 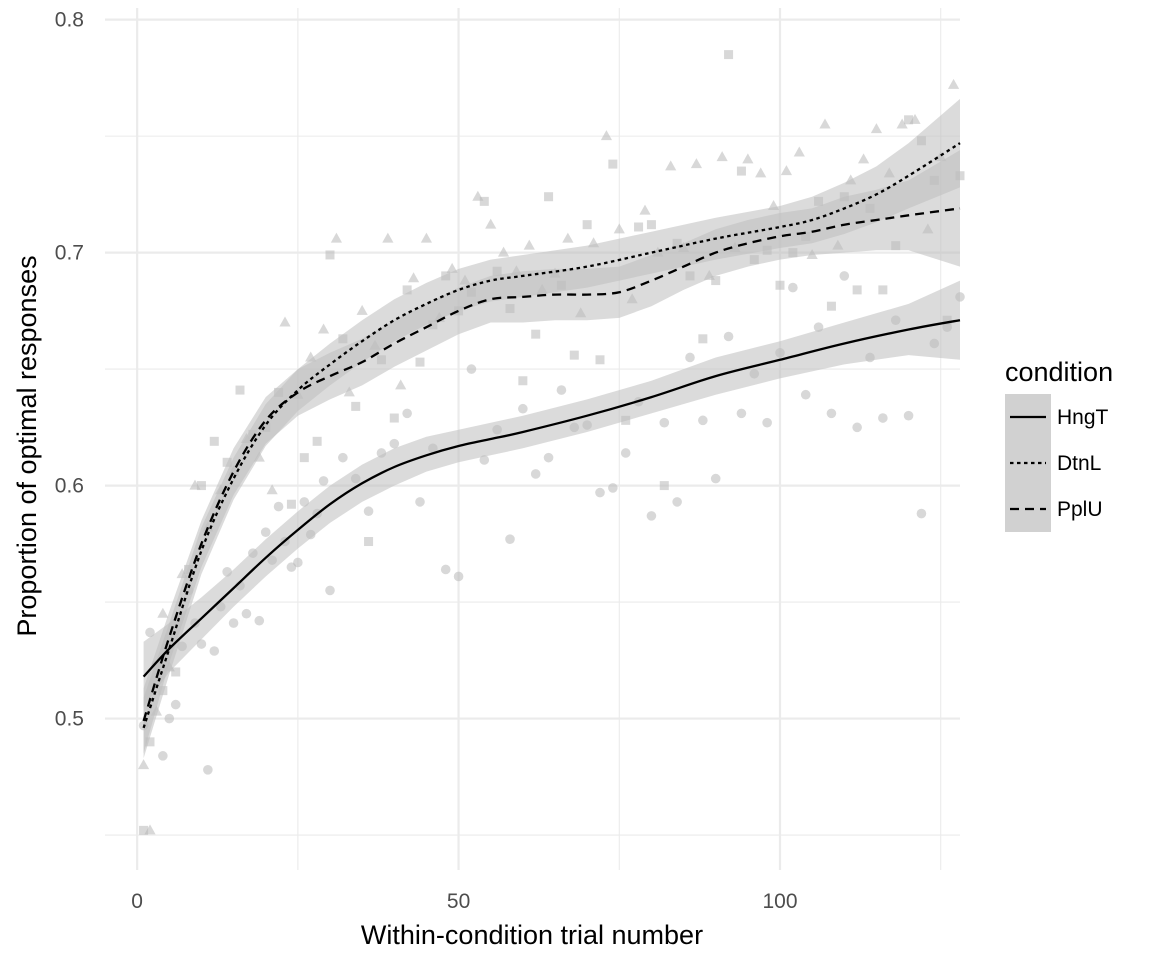 What do you see at coordinates (779, 901) in the screenshot?
I see `x-tick-label: 100` at bounding box center [779, 901].